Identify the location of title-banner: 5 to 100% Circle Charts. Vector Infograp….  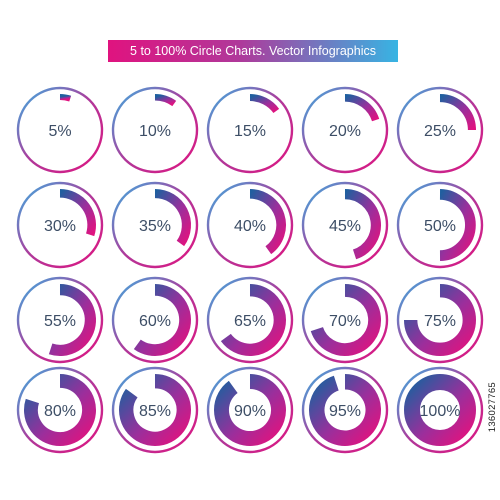
(253, 51).